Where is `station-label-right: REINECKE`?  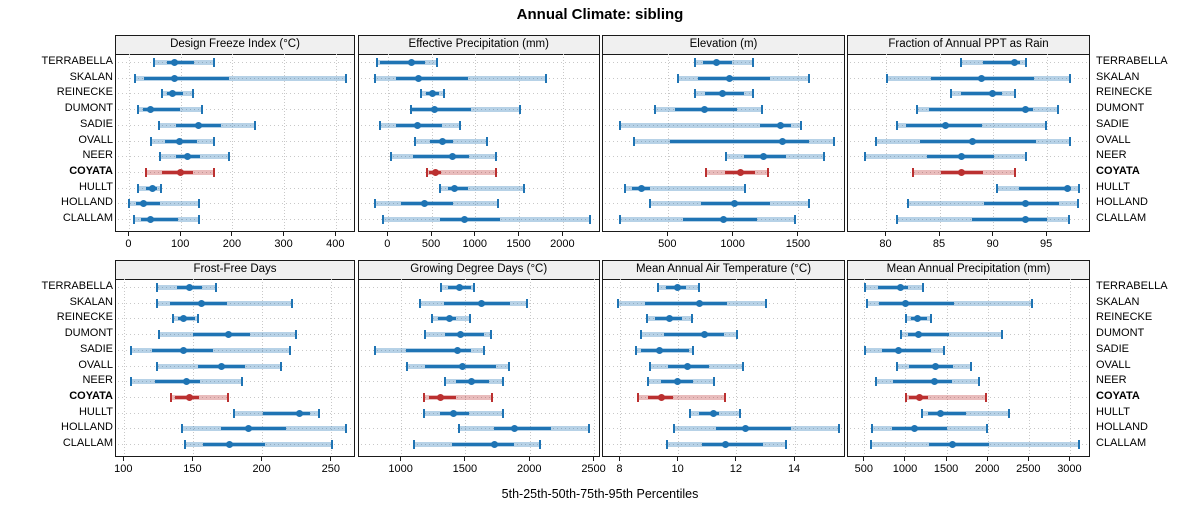
station-label-right: REINECKE is located at coordinates (1124, 92).